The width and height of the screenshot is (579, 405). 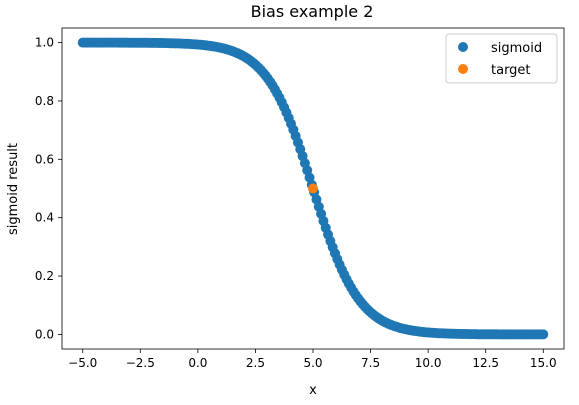 I want to click on legend-label-target: target, so click(x=511, y=70).